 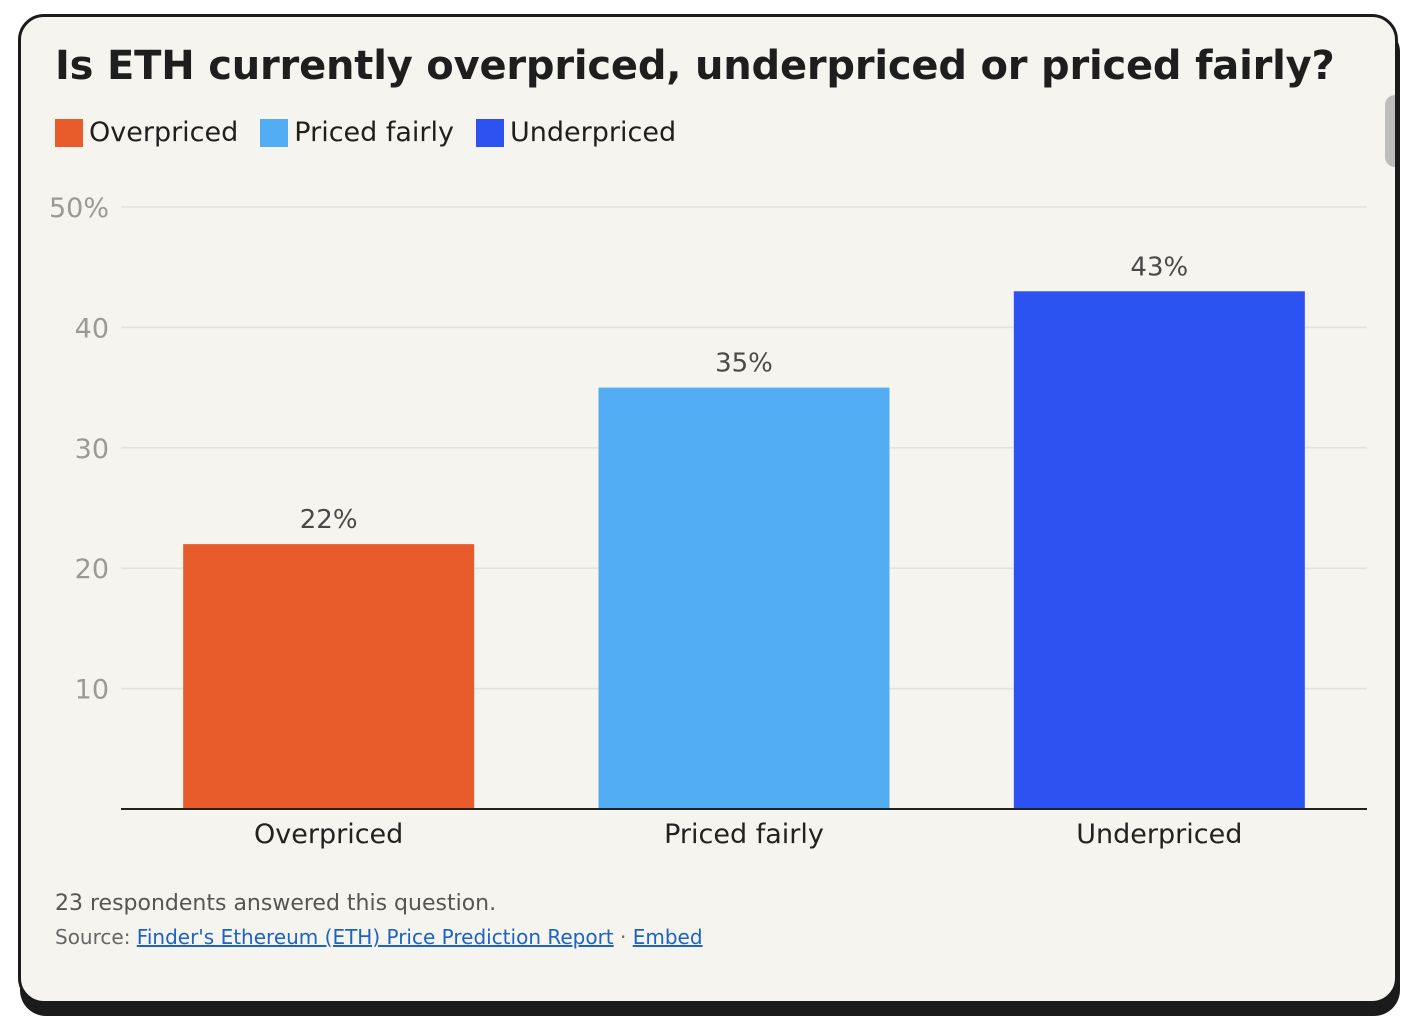 I want to click on legend-swatch-underpriced, so click(x=490, y=132).